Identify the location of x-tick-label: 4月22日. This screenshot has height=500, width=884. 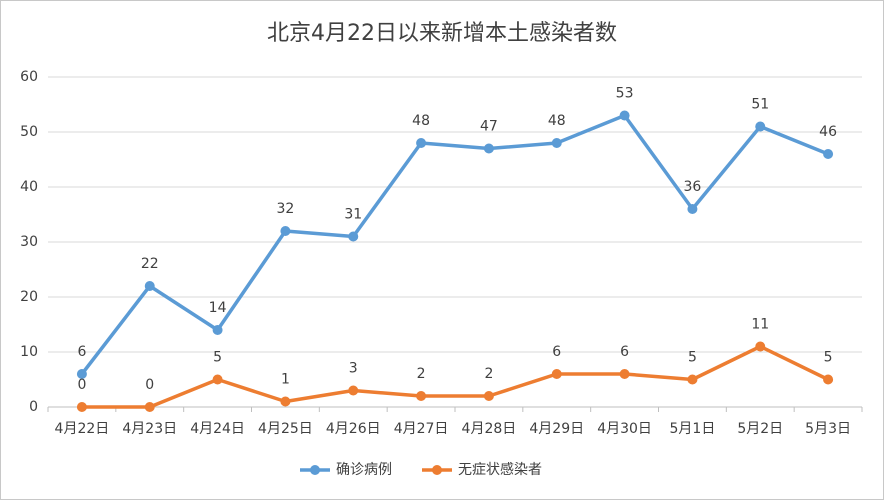
(82, 429).